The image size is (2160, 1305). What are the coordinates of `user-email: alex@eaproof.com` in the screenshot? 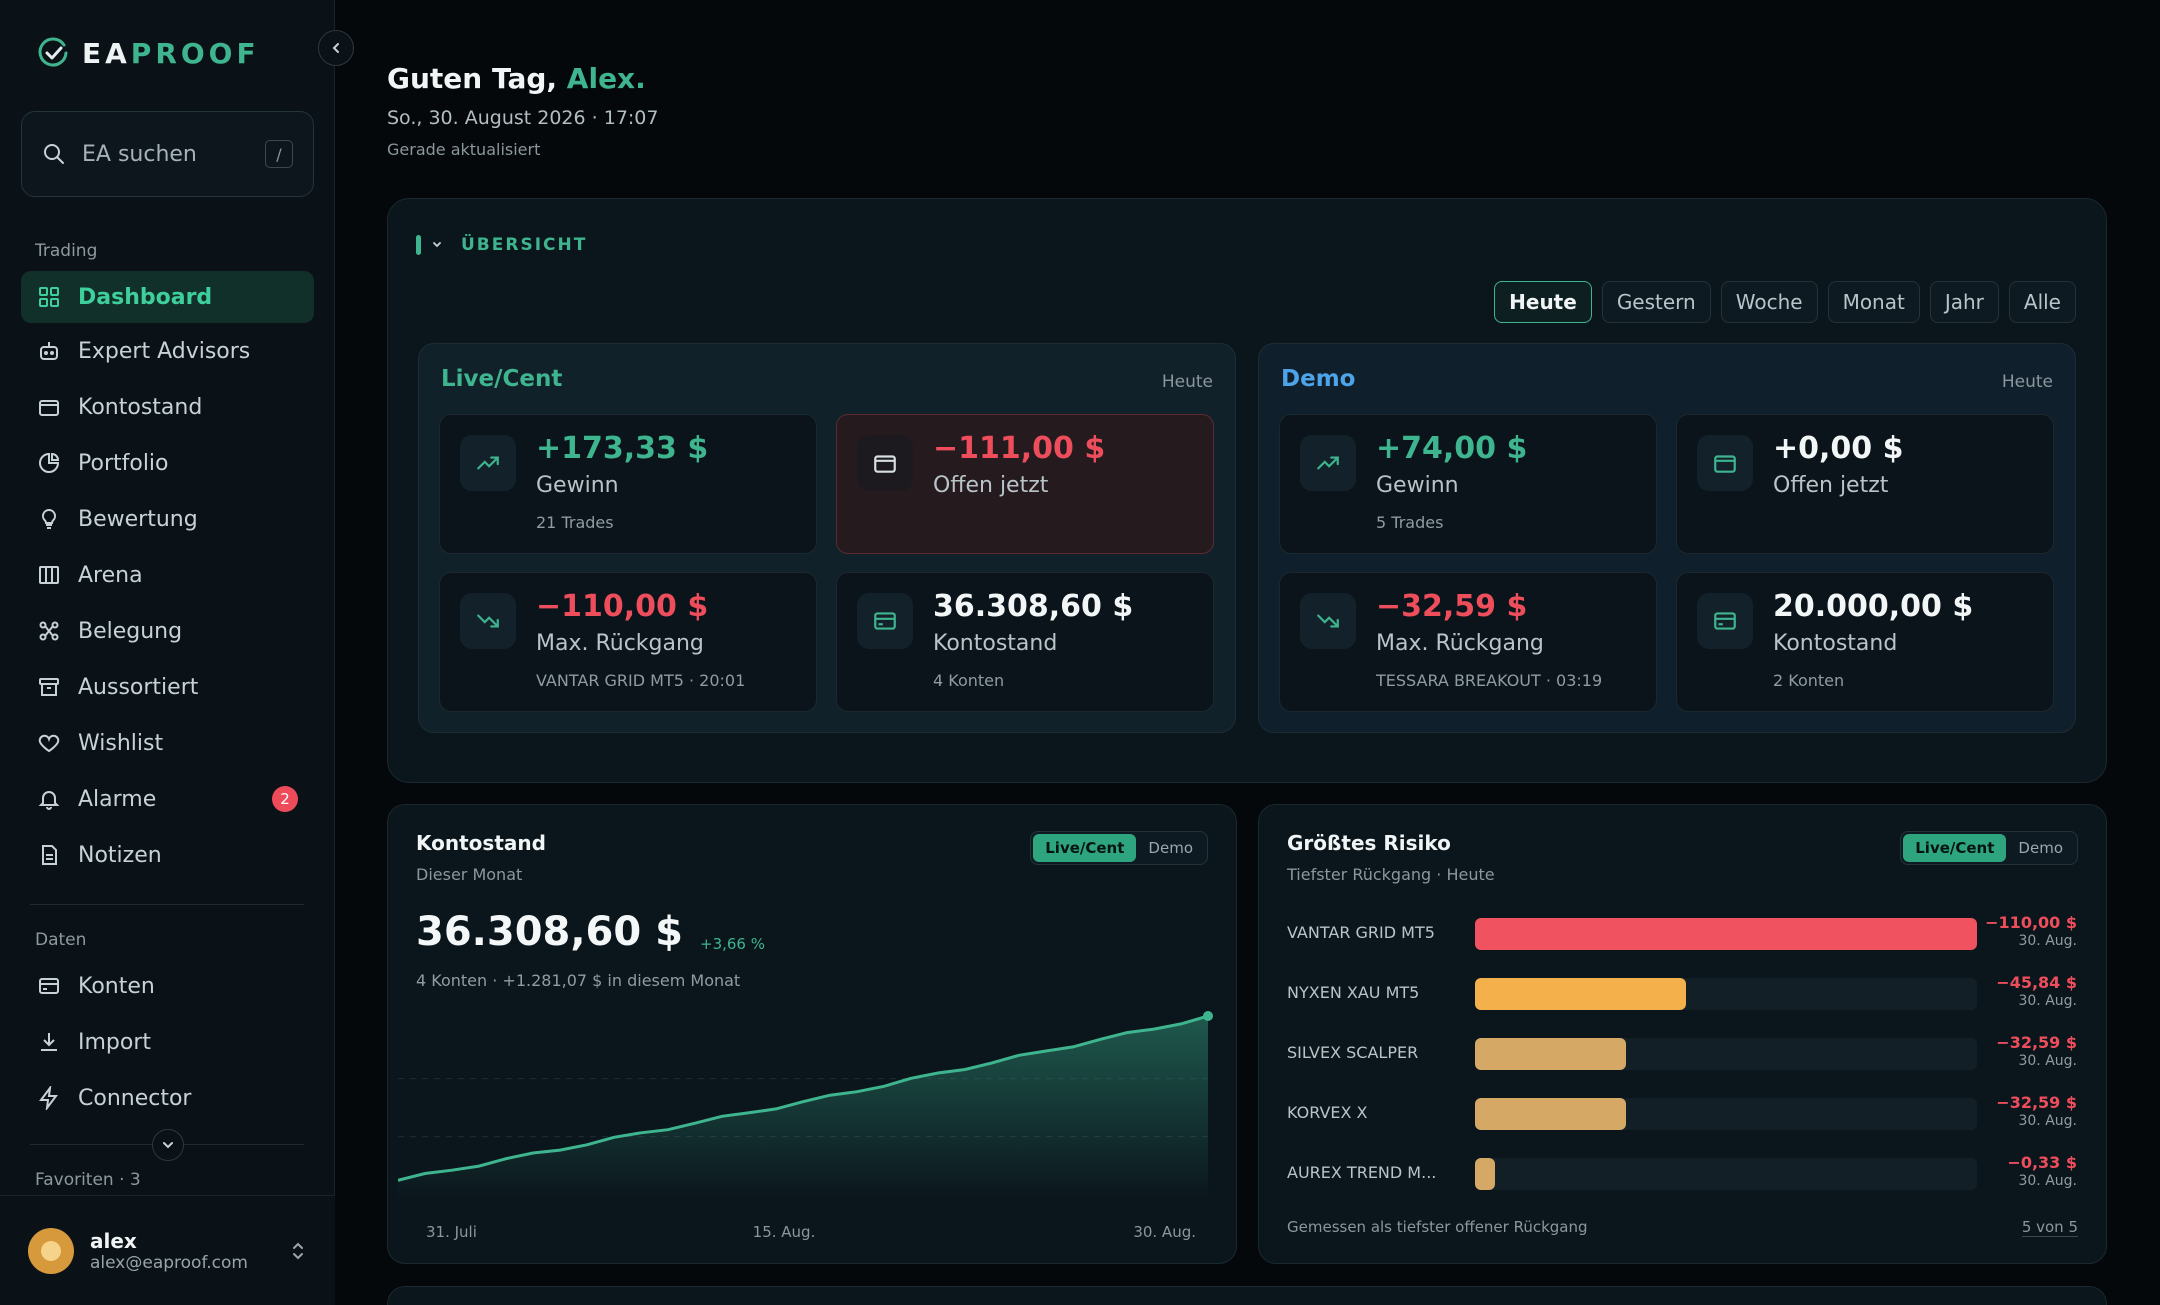 It's located at (169, 1262).